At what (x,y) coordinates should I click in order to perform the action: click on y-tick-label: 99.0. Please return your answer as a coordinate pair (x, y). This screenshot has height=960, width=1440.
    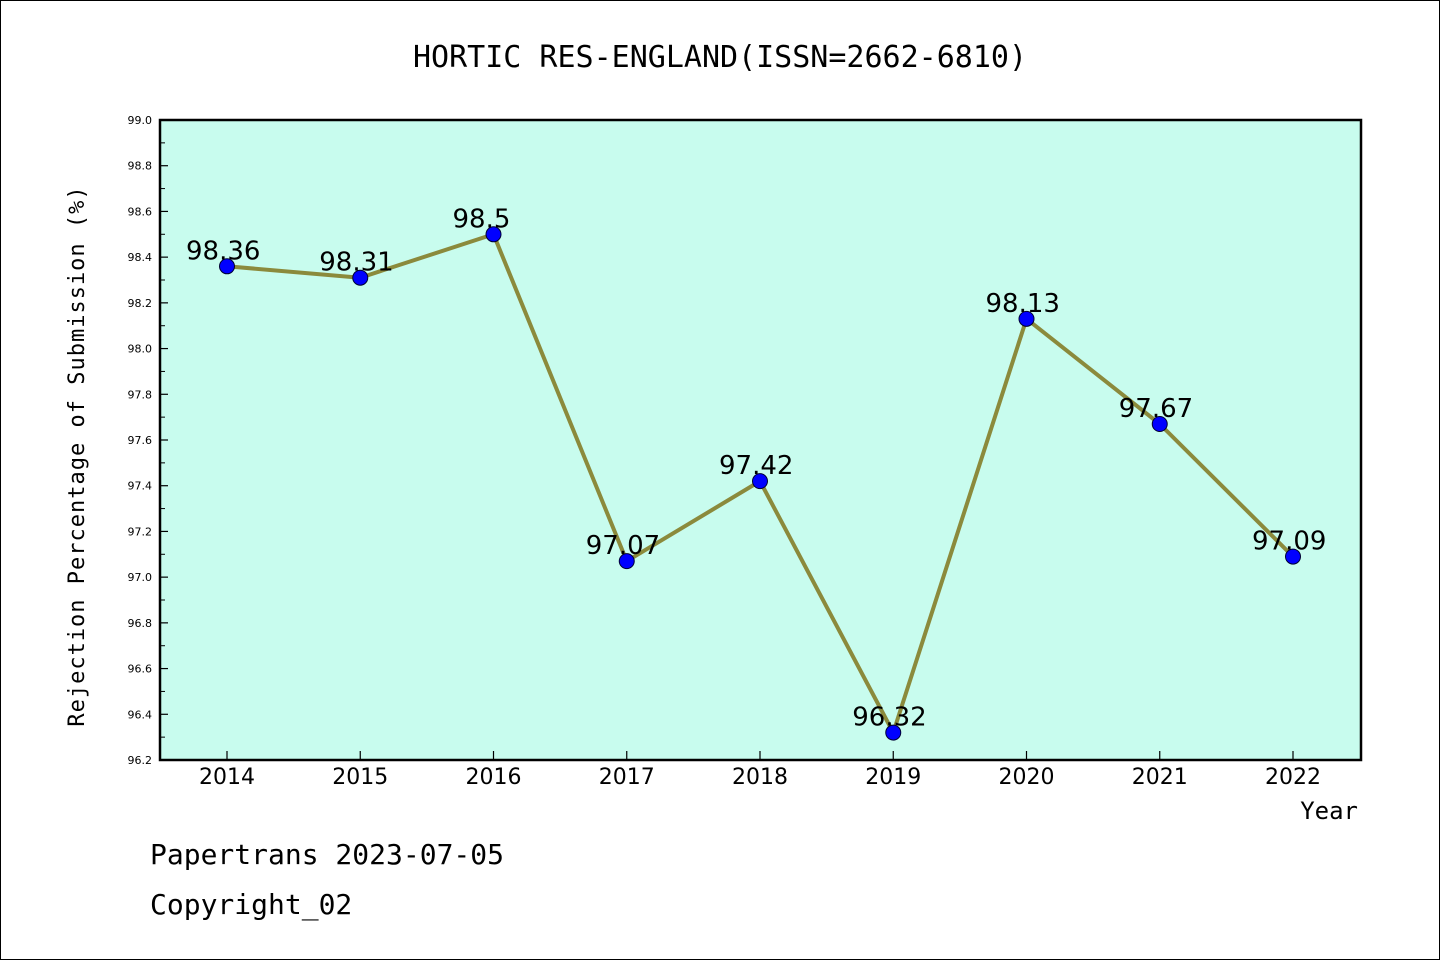
    Looking at the image, I should click on (140, 120).